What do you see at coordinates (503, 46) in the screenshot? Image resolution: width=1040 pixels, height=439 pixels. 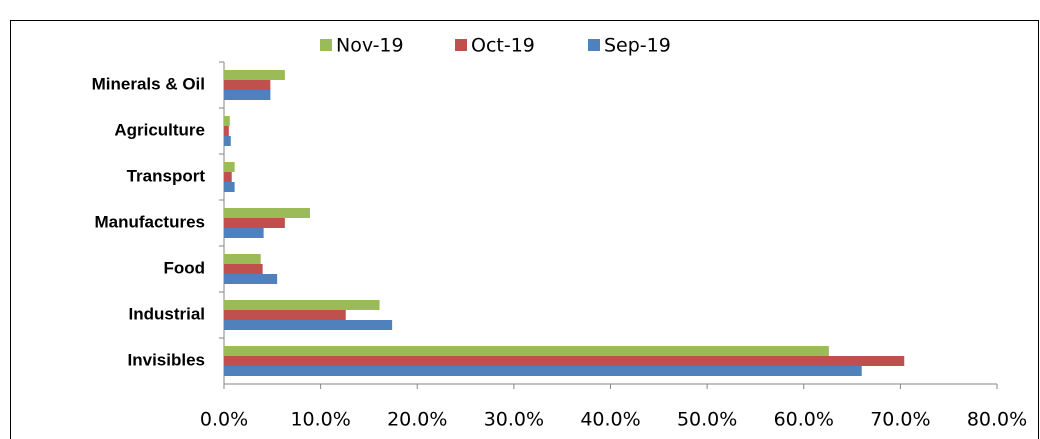 I see `legend-label: Oct-19` at bounding box center [503, 46].